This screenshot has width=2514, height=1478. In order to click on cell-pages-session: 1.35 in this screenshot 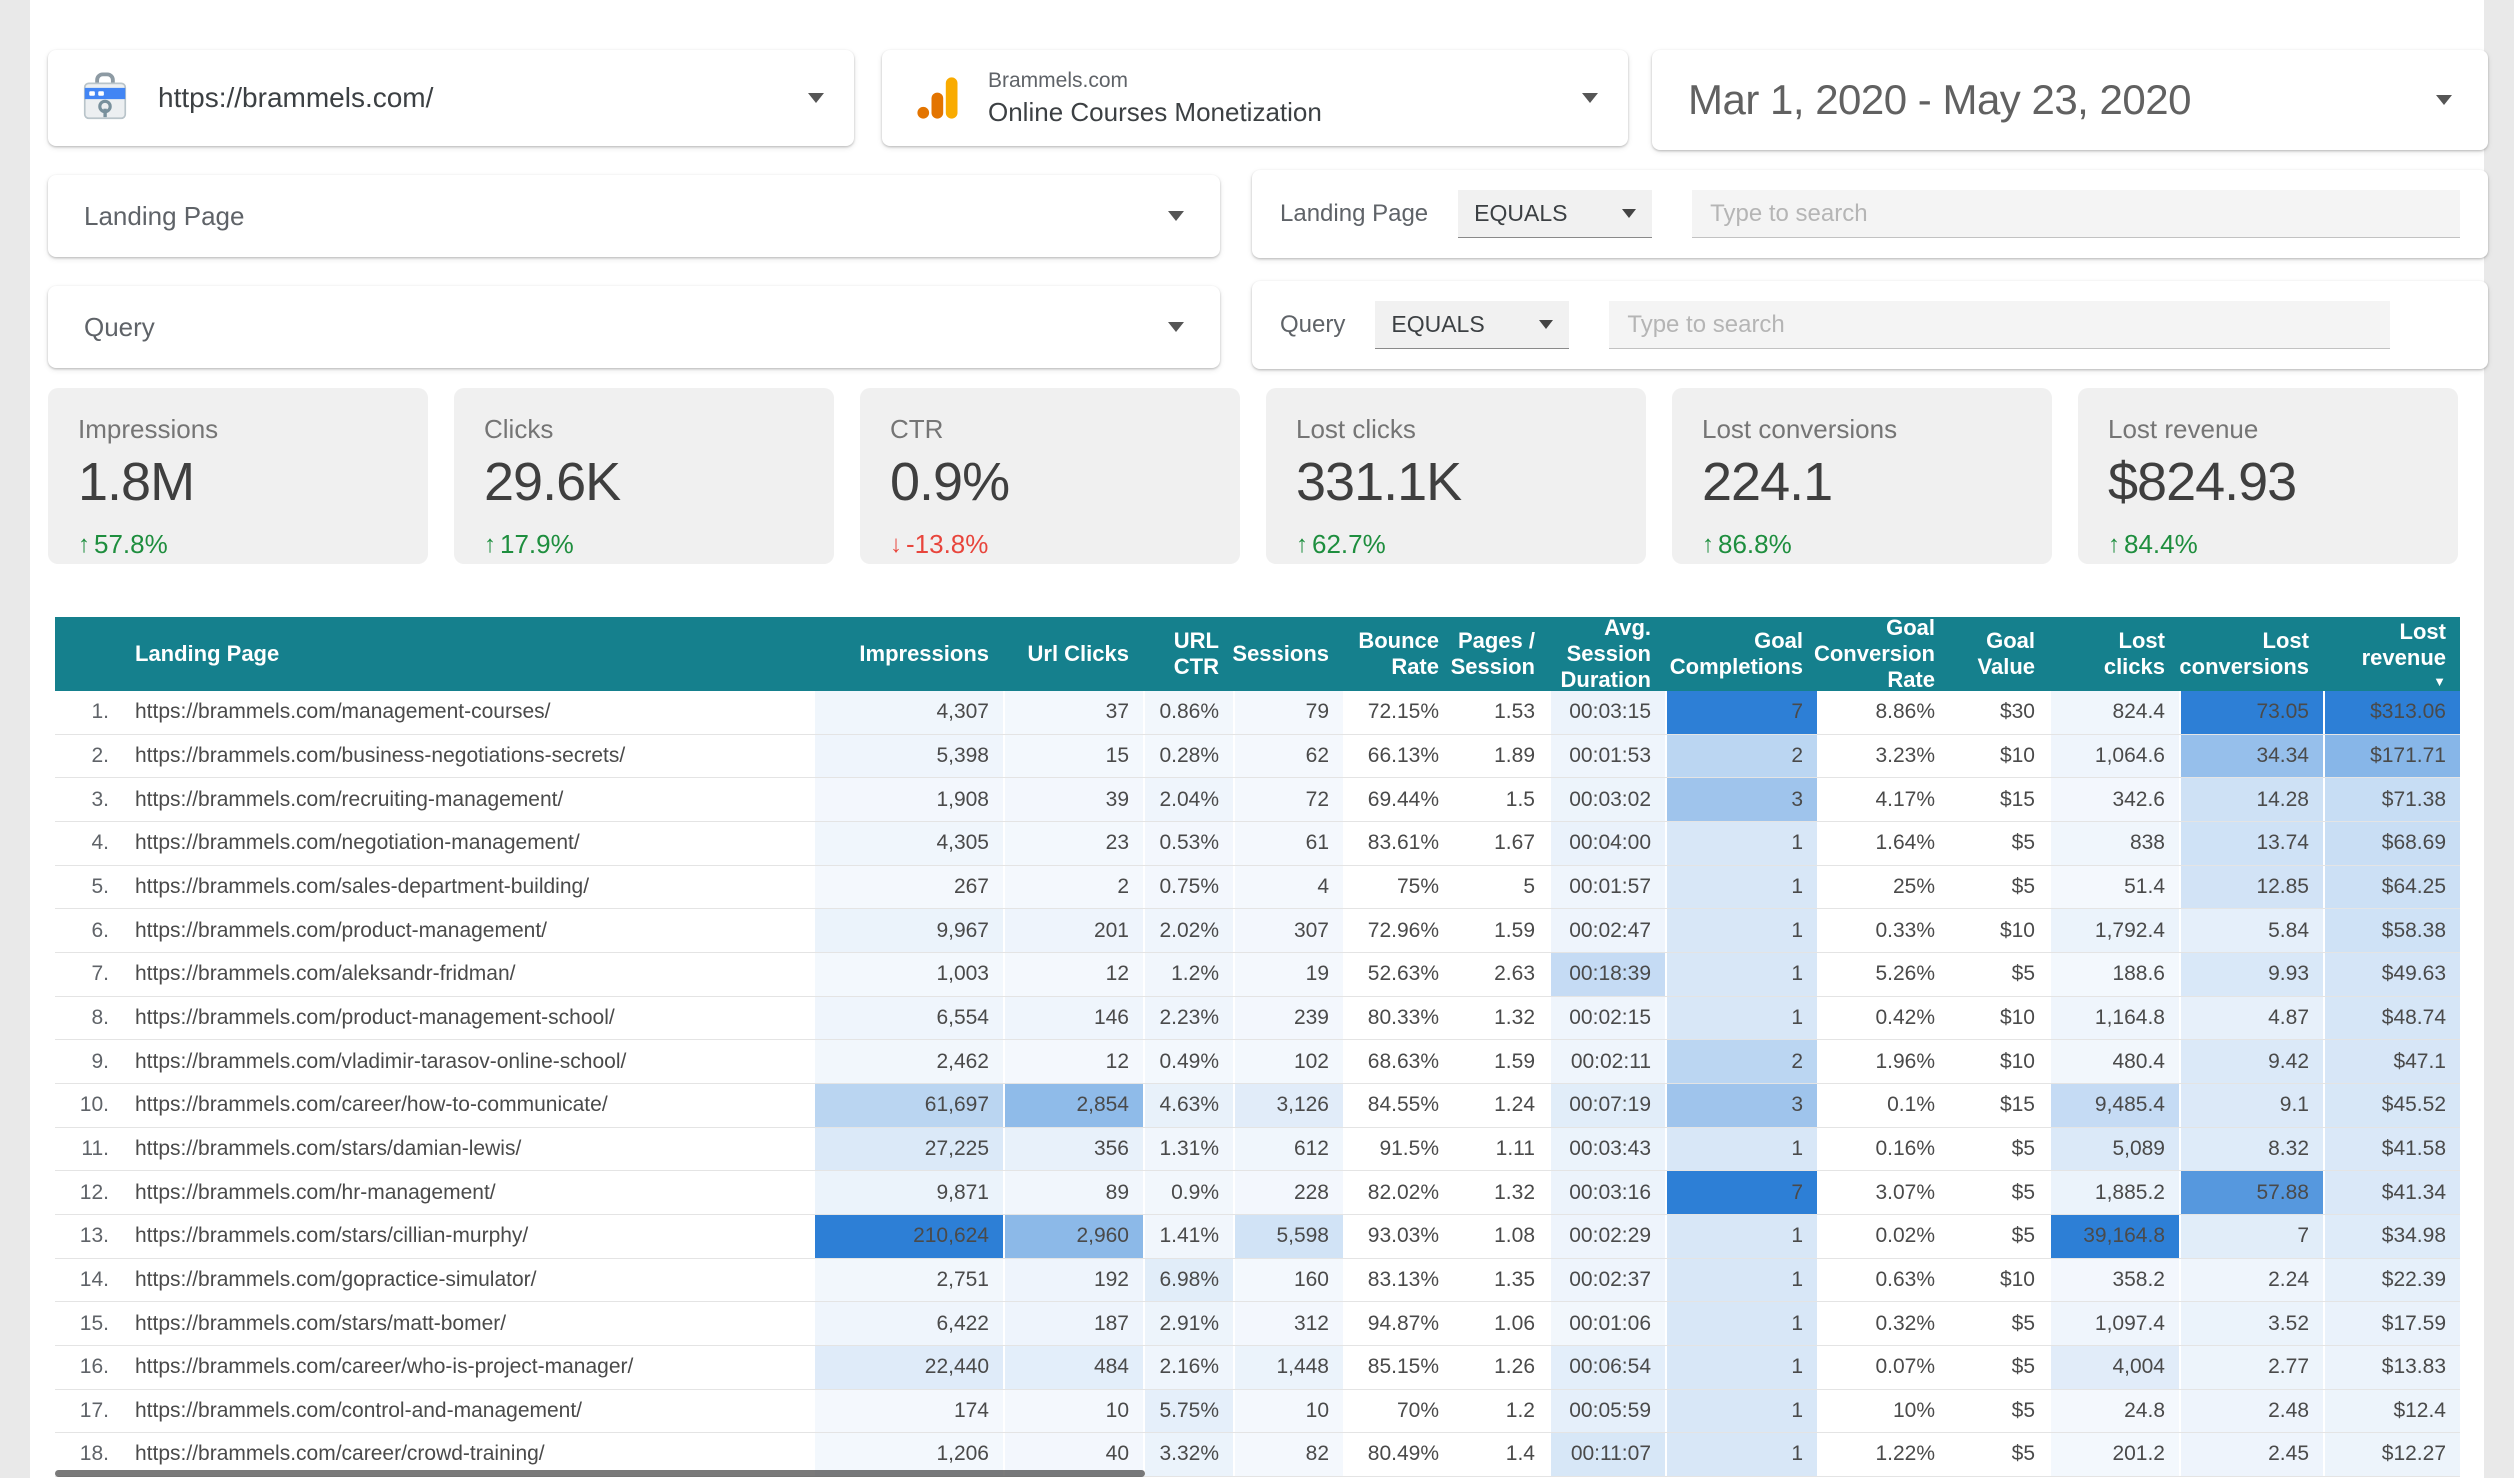, I will do `click(1514, 1279)`.